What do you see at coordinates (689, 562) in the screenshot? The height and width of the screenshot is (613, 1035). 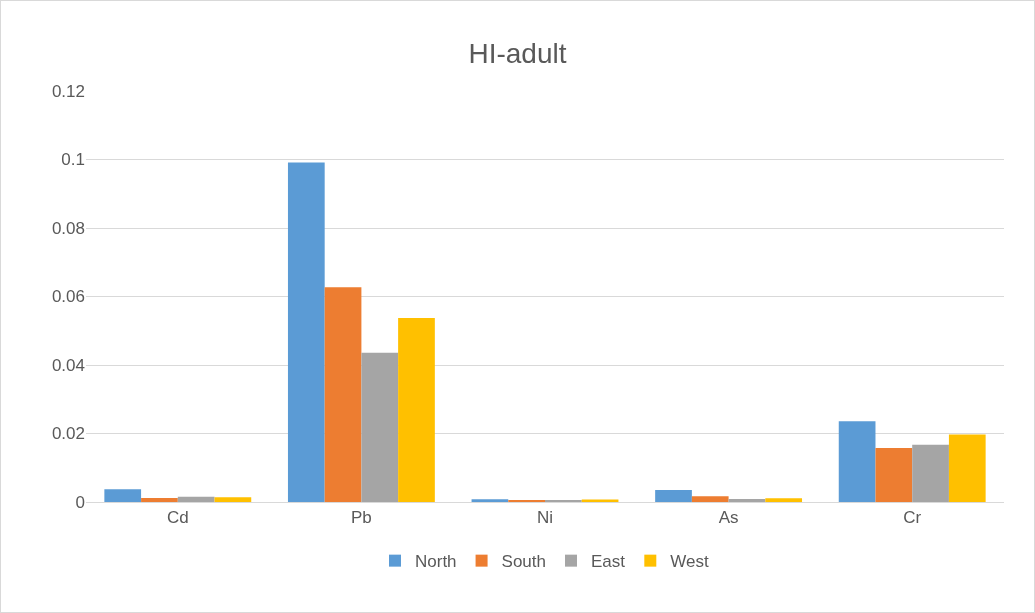 I see `legend-label: West` at bounding box center [689, 562].